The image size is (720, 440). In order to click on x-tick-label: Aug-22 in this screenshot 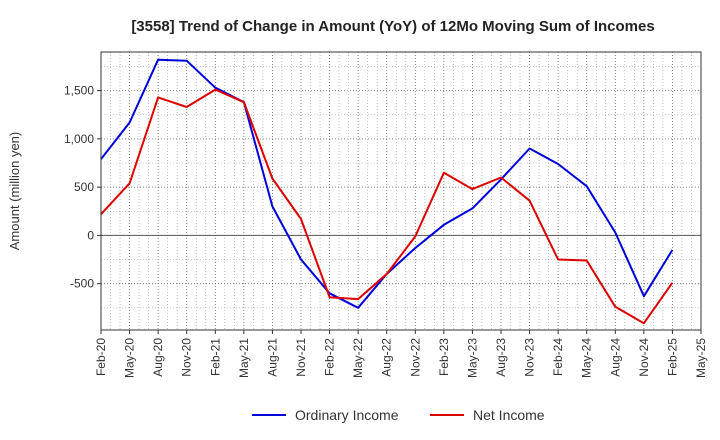, I will do `click(387, 357)`.